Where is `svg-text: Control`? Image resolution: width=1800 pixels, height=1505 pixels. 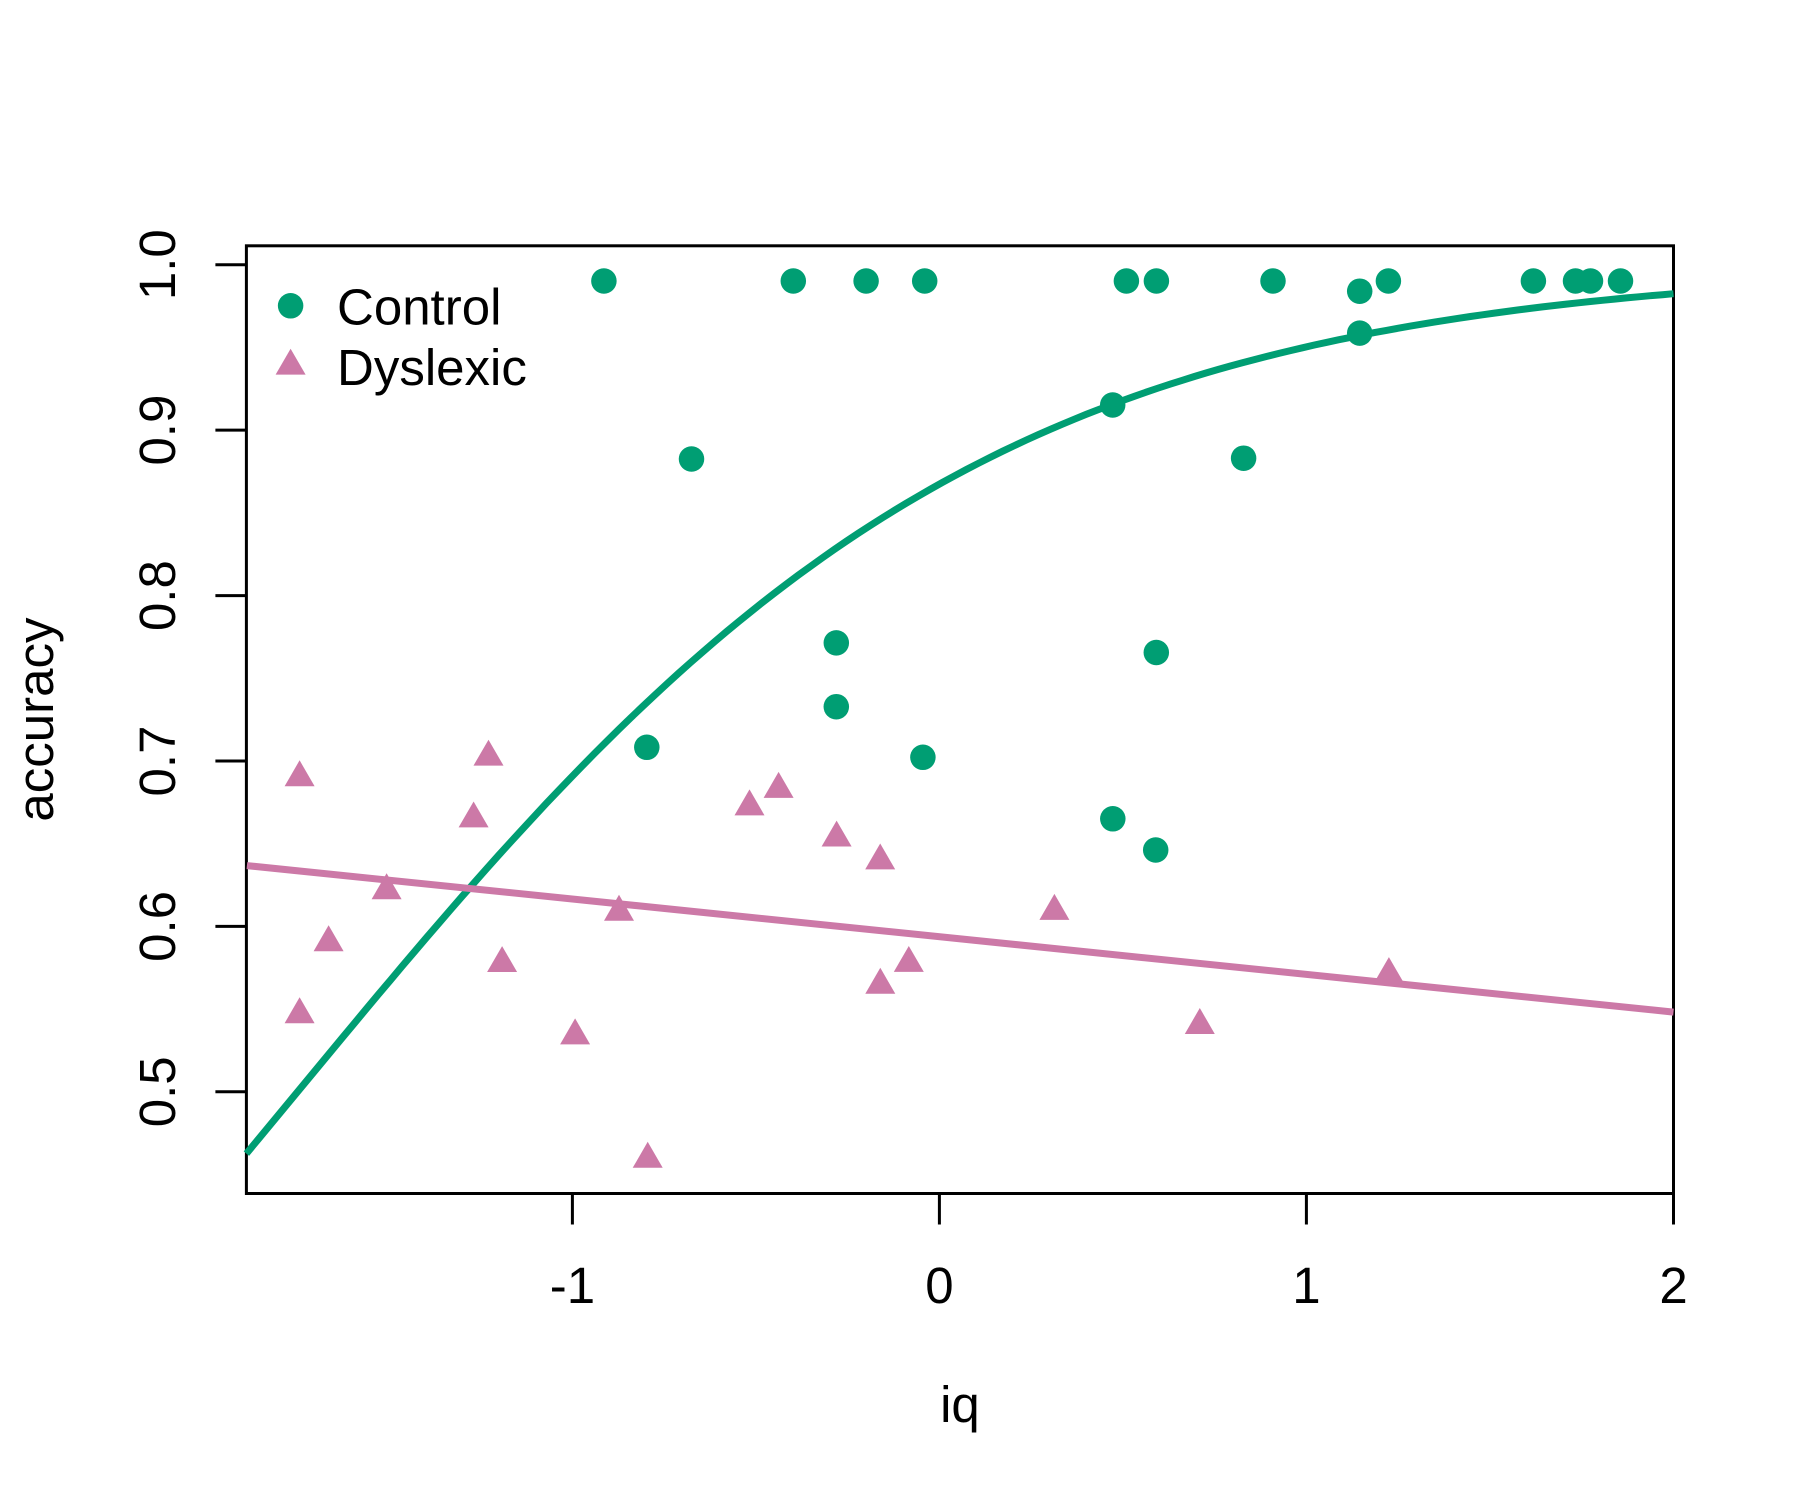 svg-text: Control is located at coordinates (419, 307).